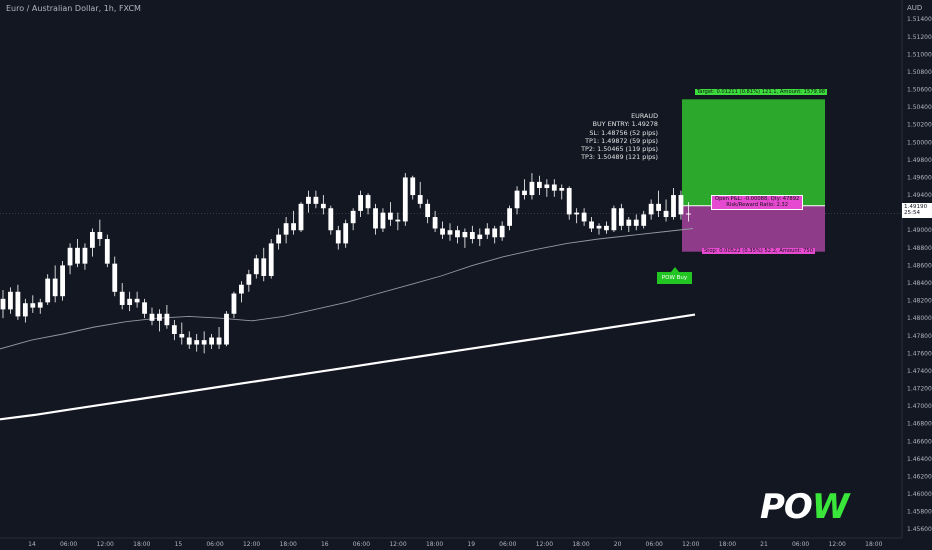 Image resolution: width=932 pixels, height=550 pixels. I want to click on trade-info-line: EURAUD, so click(644, 116).